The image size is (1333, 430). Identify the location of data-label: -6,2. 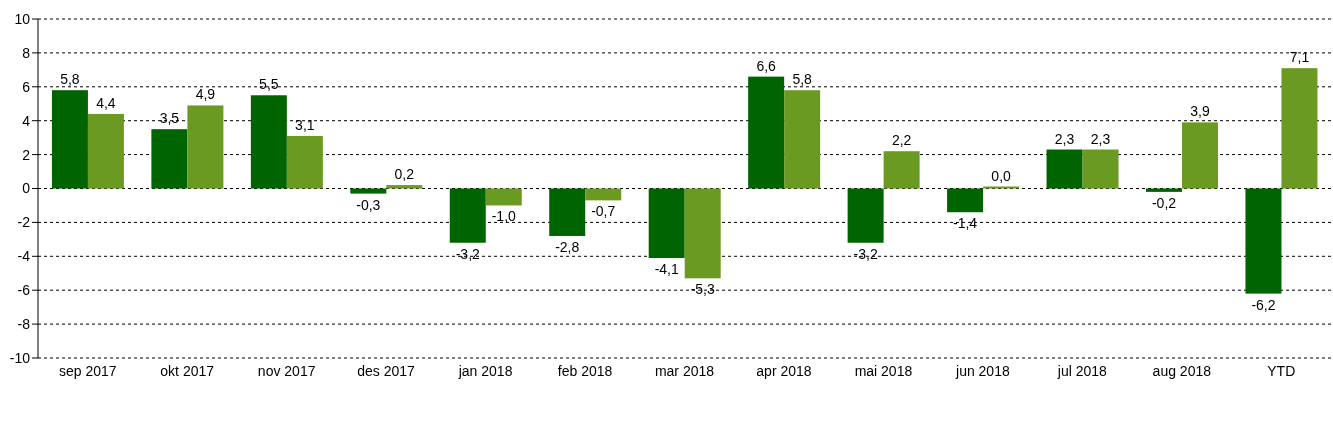
(1263, 304).